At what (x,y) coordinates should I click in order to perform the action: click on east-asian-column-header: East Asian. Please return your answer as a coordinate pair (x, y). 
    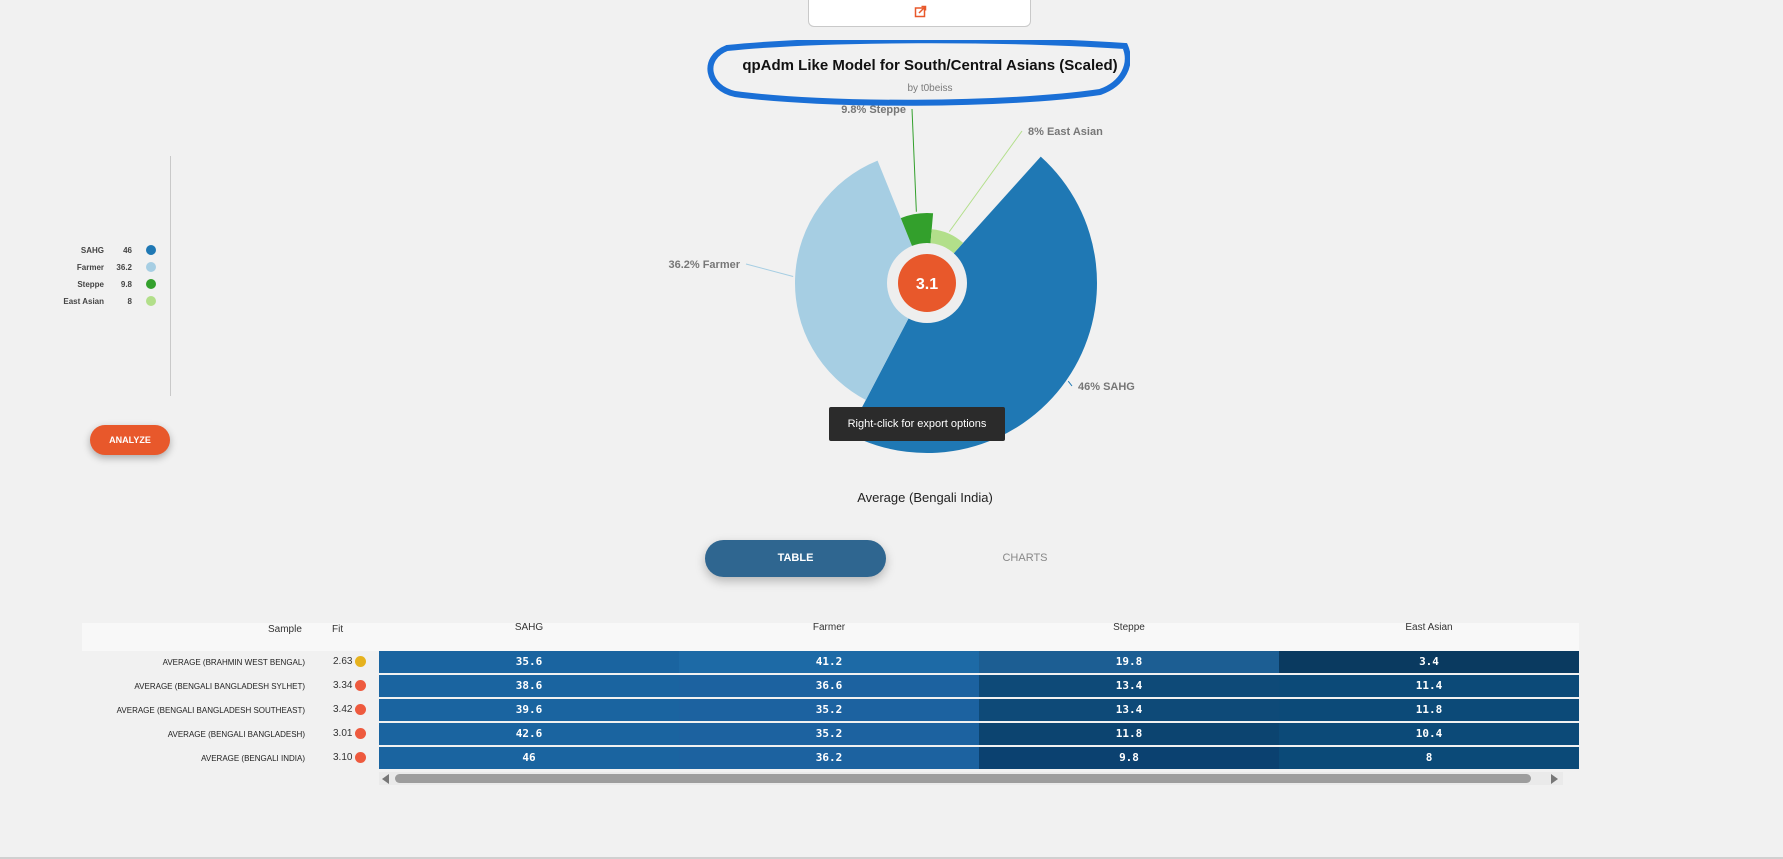
    Looking at the image, I should click on (1429, 627).